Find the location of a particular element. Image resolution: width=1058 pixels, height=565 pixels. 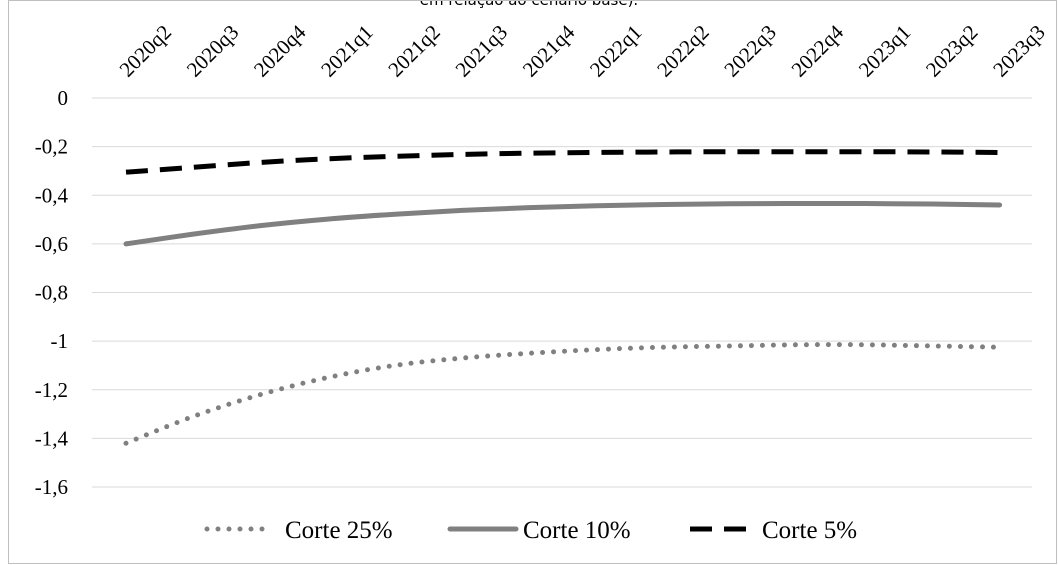

x-tick-label: 2023q3 is located at coordinates (1019, 51).